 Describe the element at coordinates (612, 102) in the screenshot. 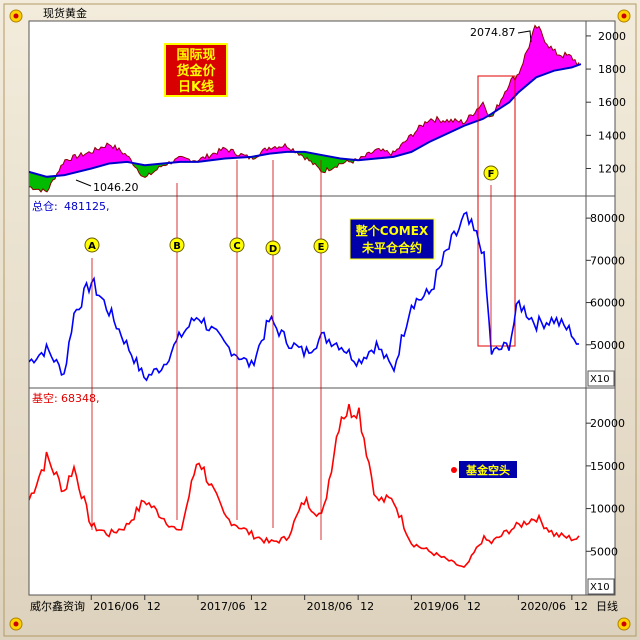

I see `price-tick-label: 1600` at that location.